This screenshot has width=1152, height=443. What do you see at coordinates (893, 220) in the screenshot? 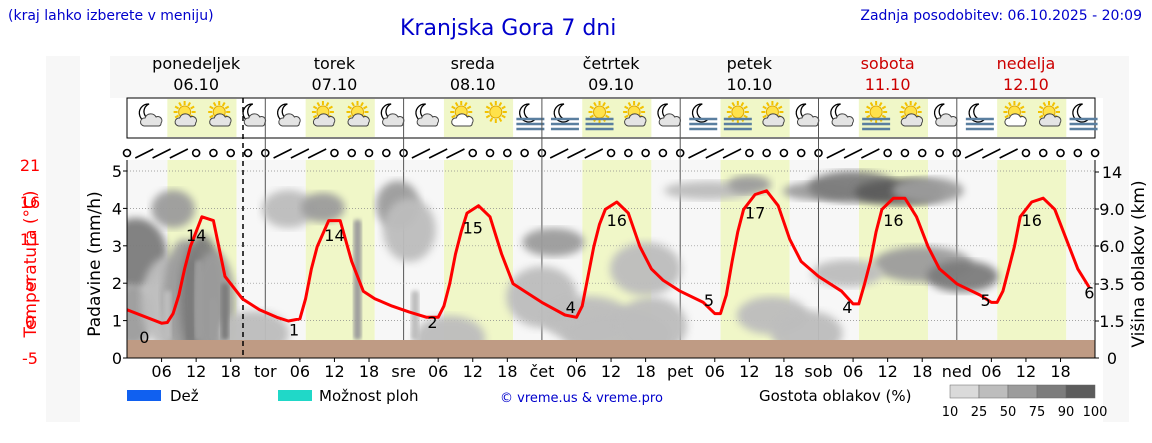
I see `temperature-label: 16` at bounding box center [893, 220].